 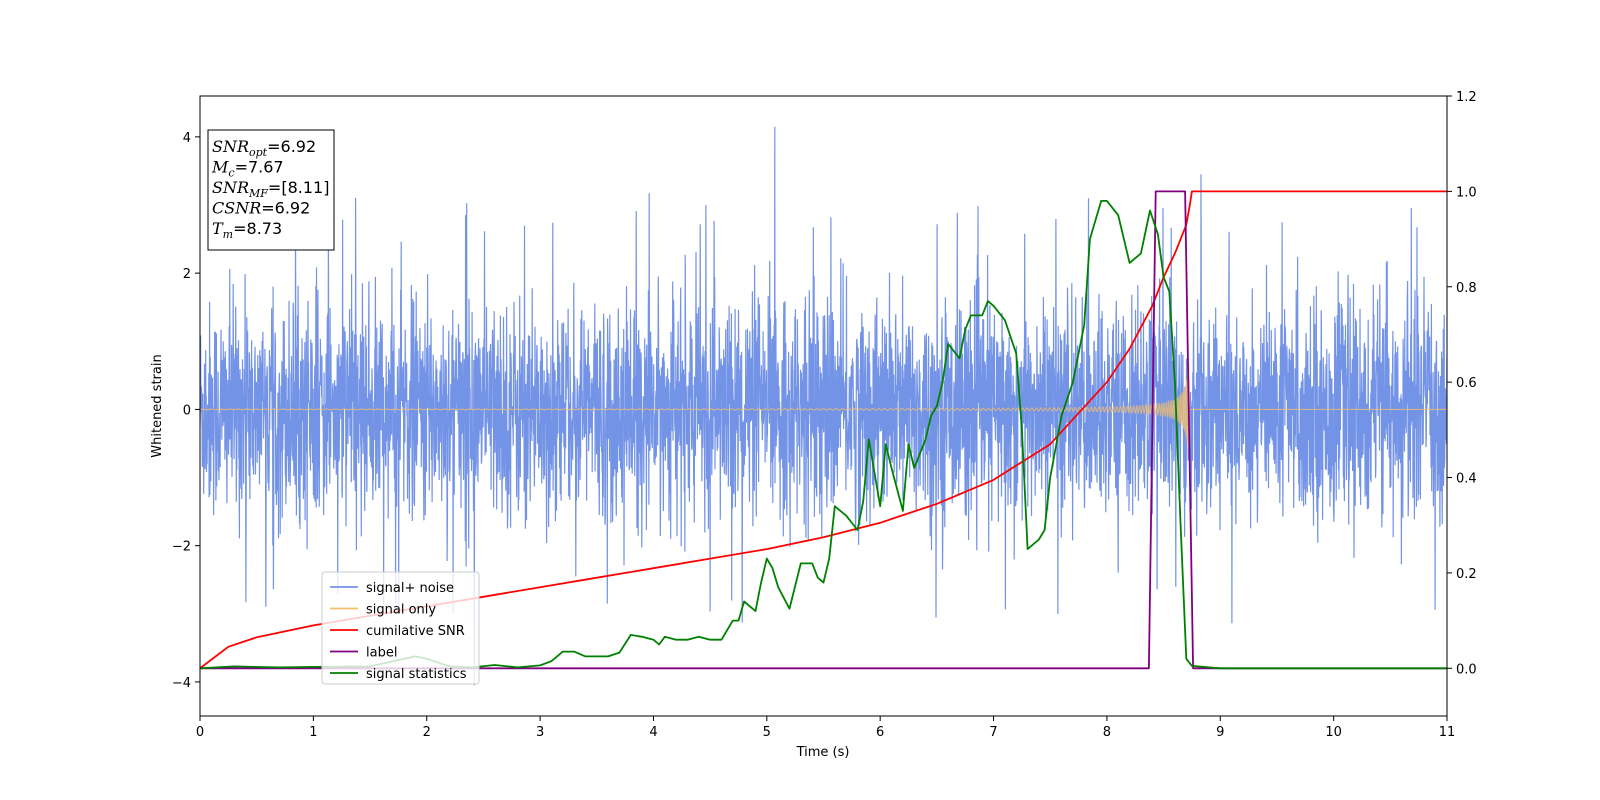 What do you see at coordinates (1466, 669) in the screenshot?
I see `y2-tick-label: 0.0` at bounding box center [1466, 669].